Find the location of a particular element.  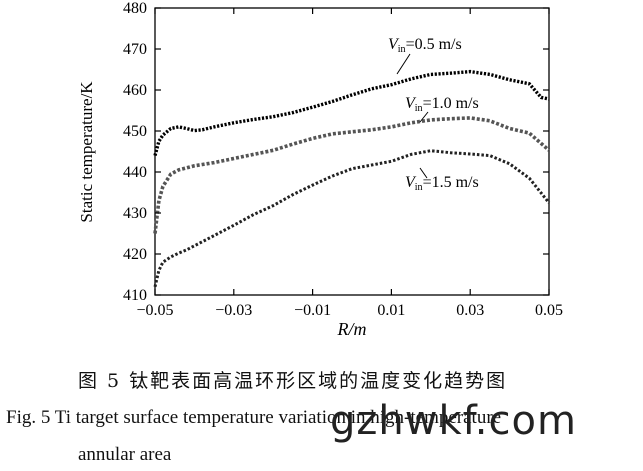

x-tick-label: 0.03 is located at coordinates (470, 310).